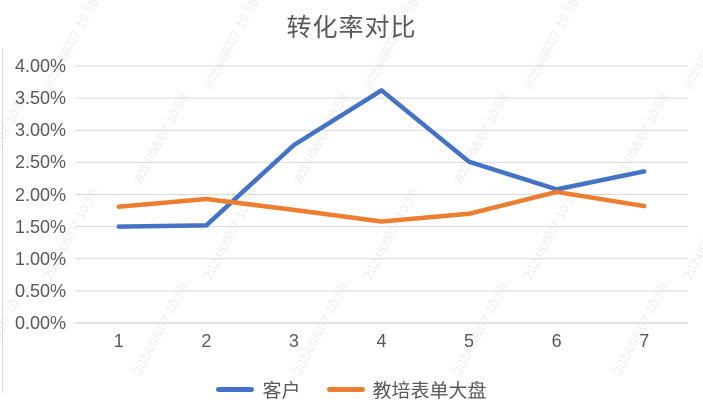 The image size is (703, 409). What do you see at coordinates (40, 98) in the screenshot?
I see `y-axis-tick-label: 3.50%` at bounding box center [40, 98].